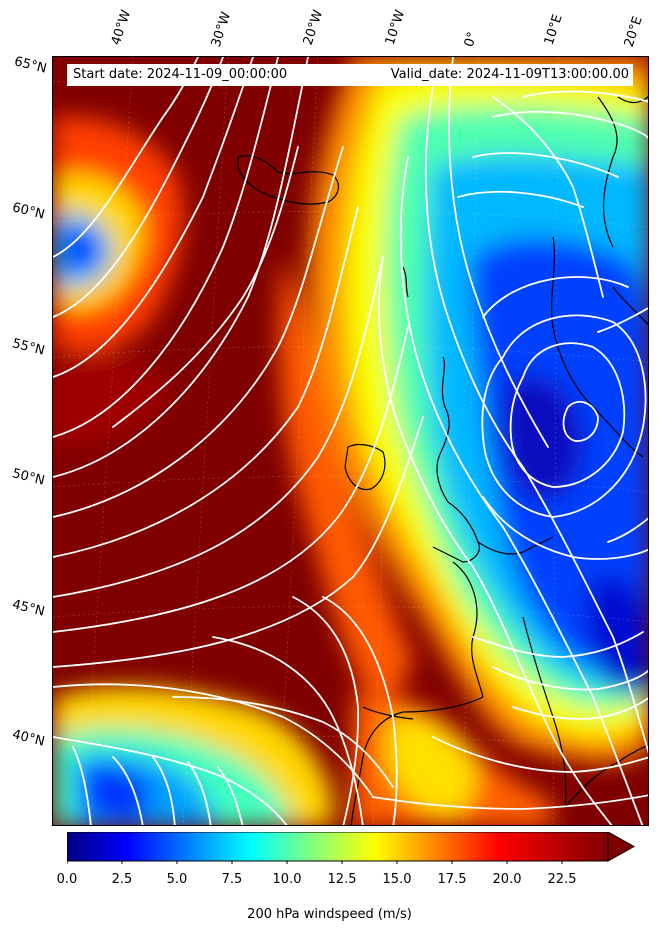 The width and height of the screenshot is (659, 936). Describe the element at coordinates (122, 879) in the screenshot. I see `colorbar-tick-2-5: 2.5` at that location.